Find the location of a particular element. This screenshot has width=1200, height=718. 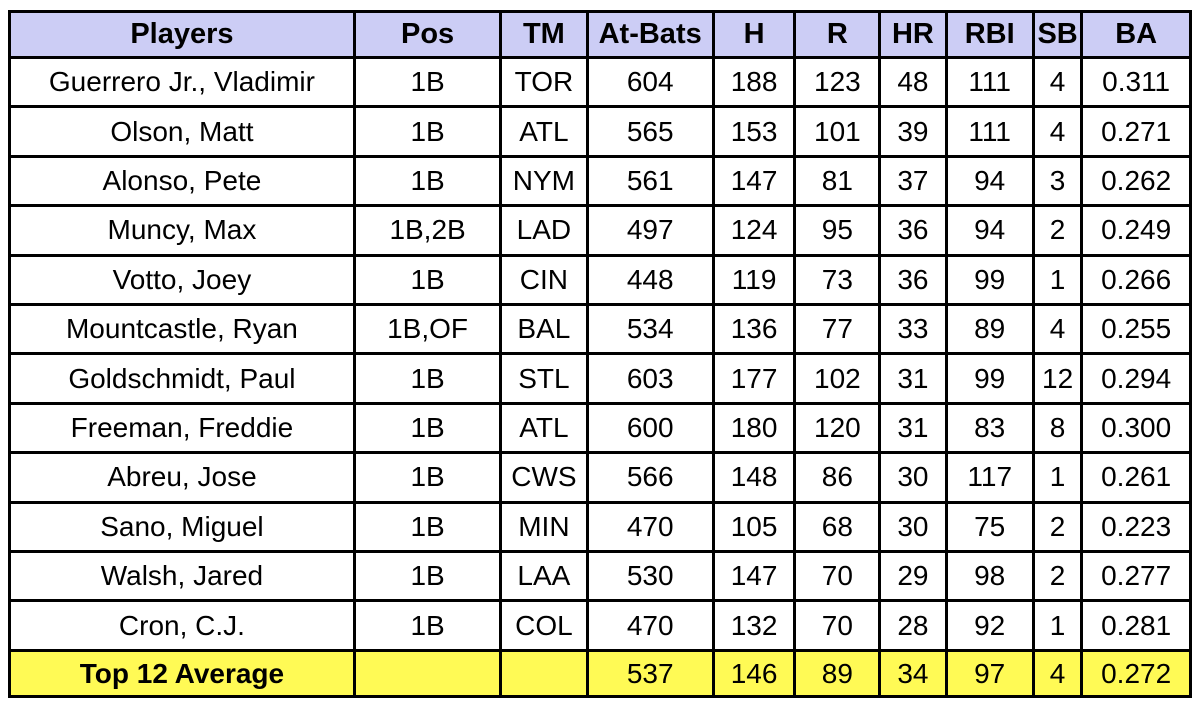

stat-cell-at-bats: 497 is located at coordinates (650, 230).